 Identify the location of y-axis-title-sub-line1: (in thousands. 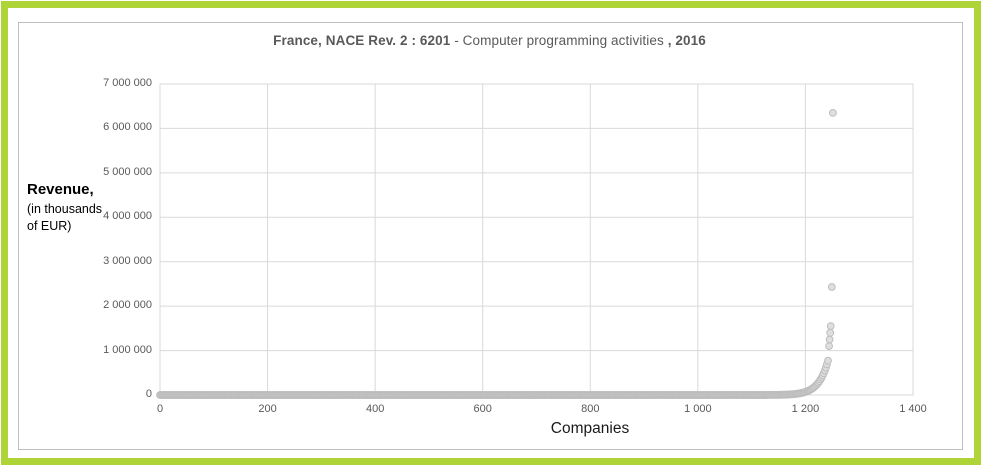
(65, 209).